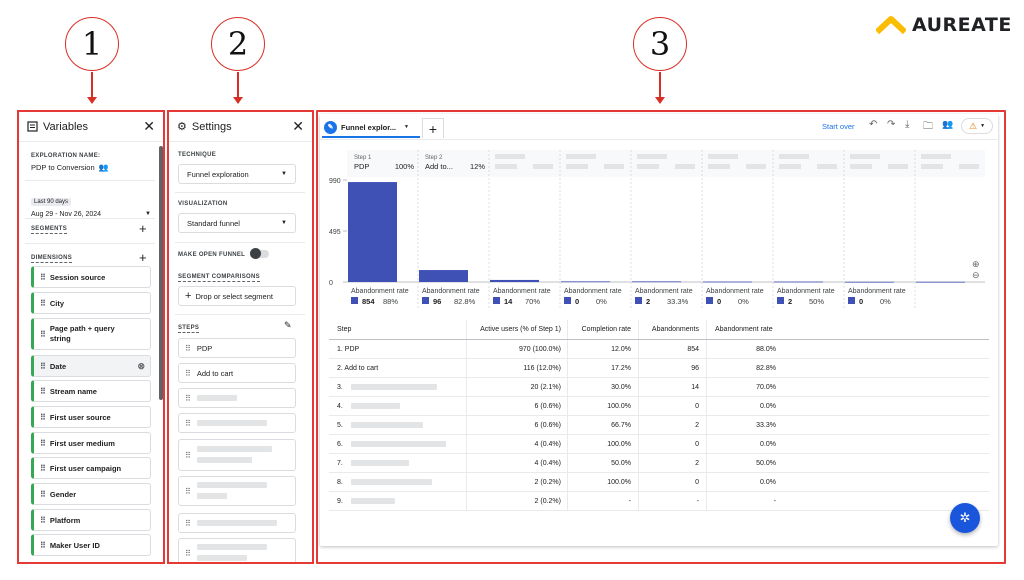  What do you see at coordinates (91, 417) in the screenshot?
I see `dimension-first-user-source: ⠿ First user source` at bounding box center [91, 417].